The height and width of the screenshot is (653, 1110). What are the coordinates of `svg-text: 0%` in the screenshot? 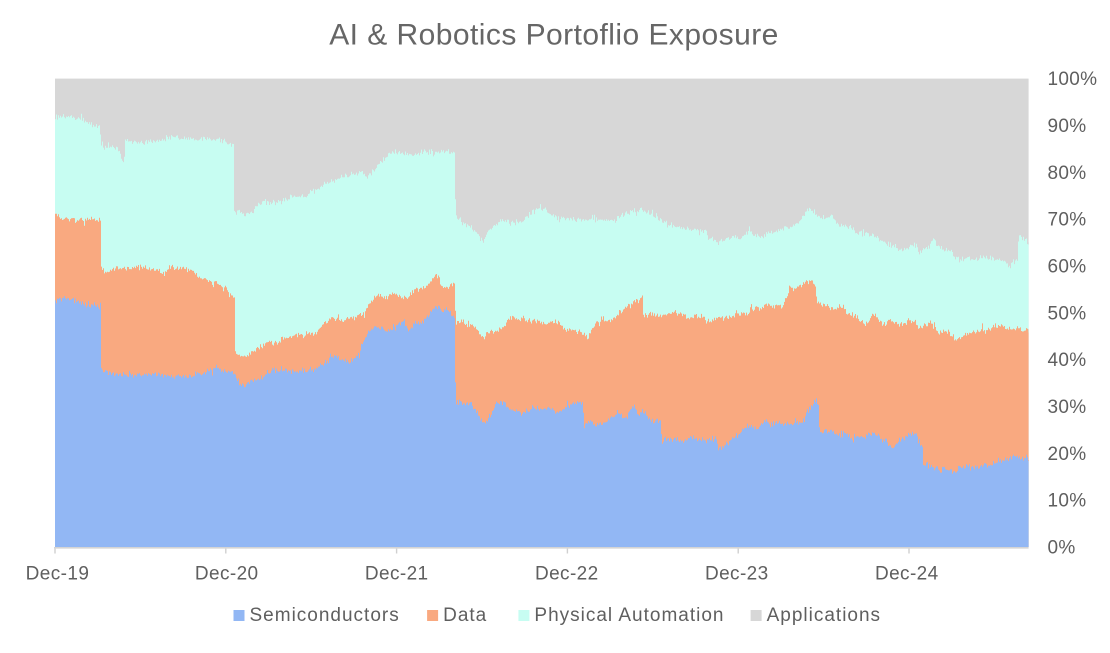 It's located at (1062, 548).